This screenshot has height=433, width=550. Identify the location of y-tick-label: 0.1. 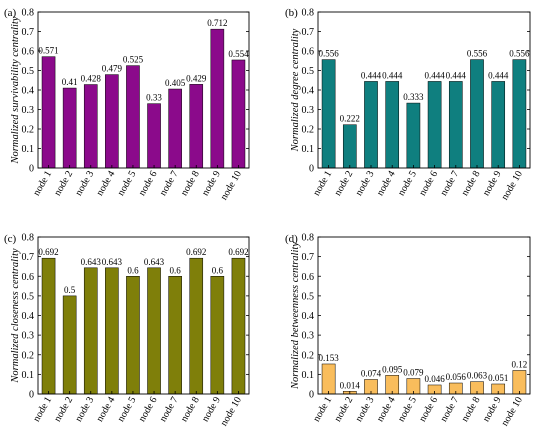
(308, 375).